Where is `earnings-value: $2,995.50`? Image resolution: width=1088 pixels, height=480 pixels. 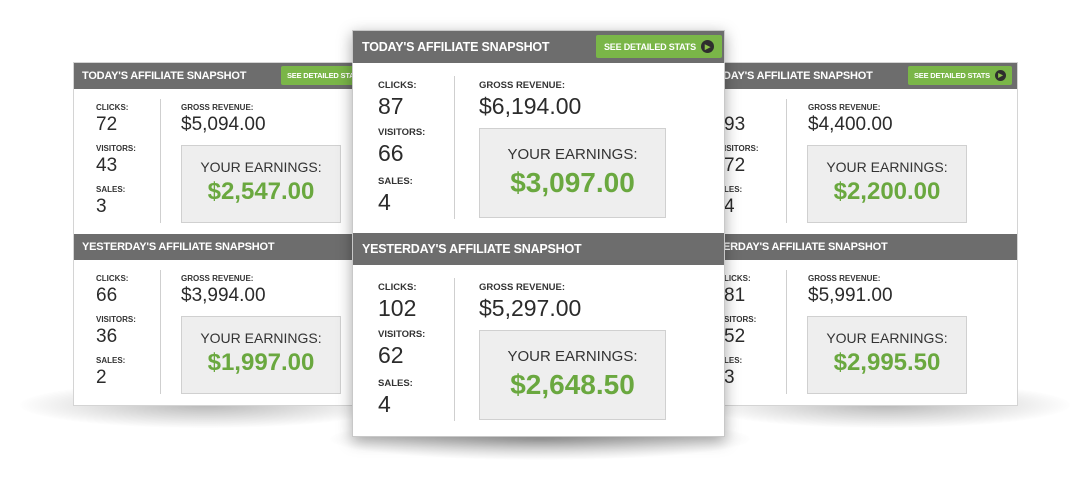
earnings-value: $2,995.50 is located at coordinates (887, 362).